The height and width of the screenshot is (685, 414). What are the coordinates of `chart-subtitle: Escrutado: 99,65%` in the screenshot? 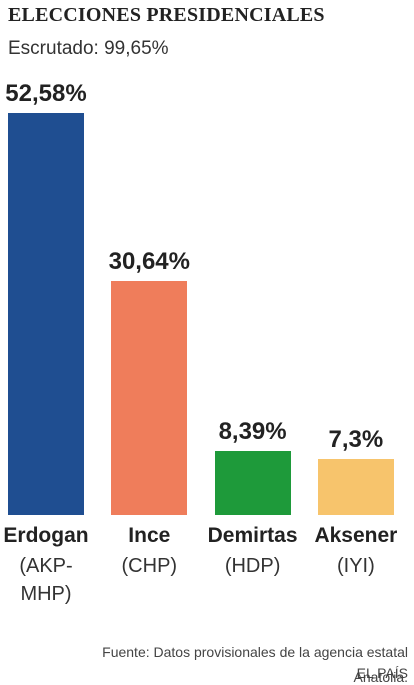 It's located at (88, 48).